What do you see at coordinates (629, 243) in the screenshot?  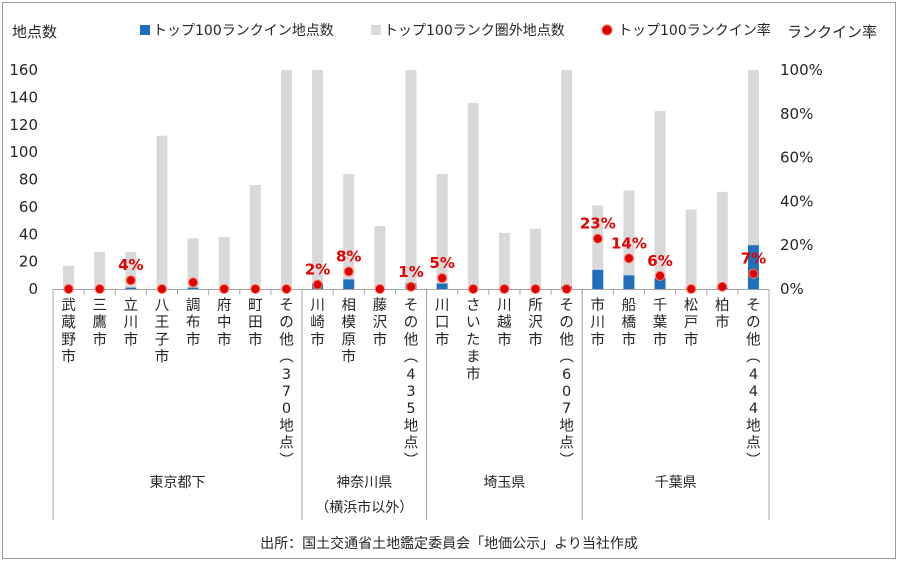 I see `rate-data-label: 14%` at bounding box center [629, 243].